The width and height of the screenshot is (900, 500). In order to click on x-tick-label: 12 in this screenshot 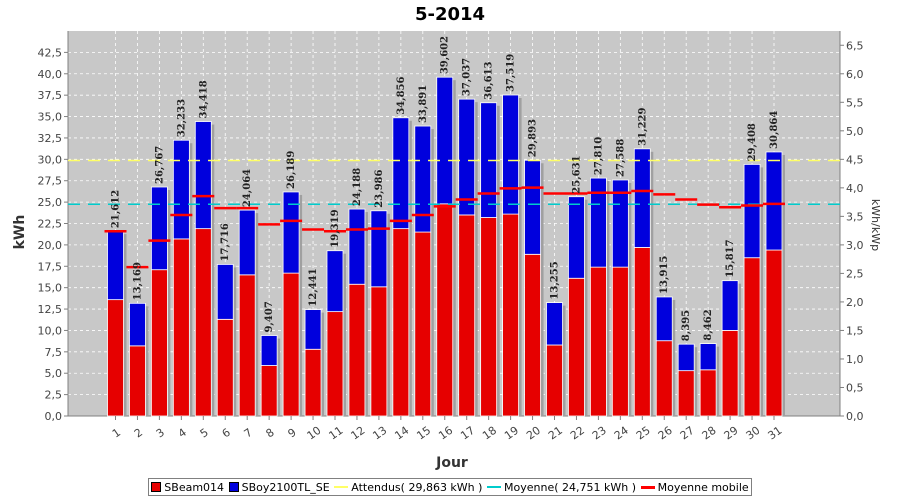, I will do `click(357, 433)`.